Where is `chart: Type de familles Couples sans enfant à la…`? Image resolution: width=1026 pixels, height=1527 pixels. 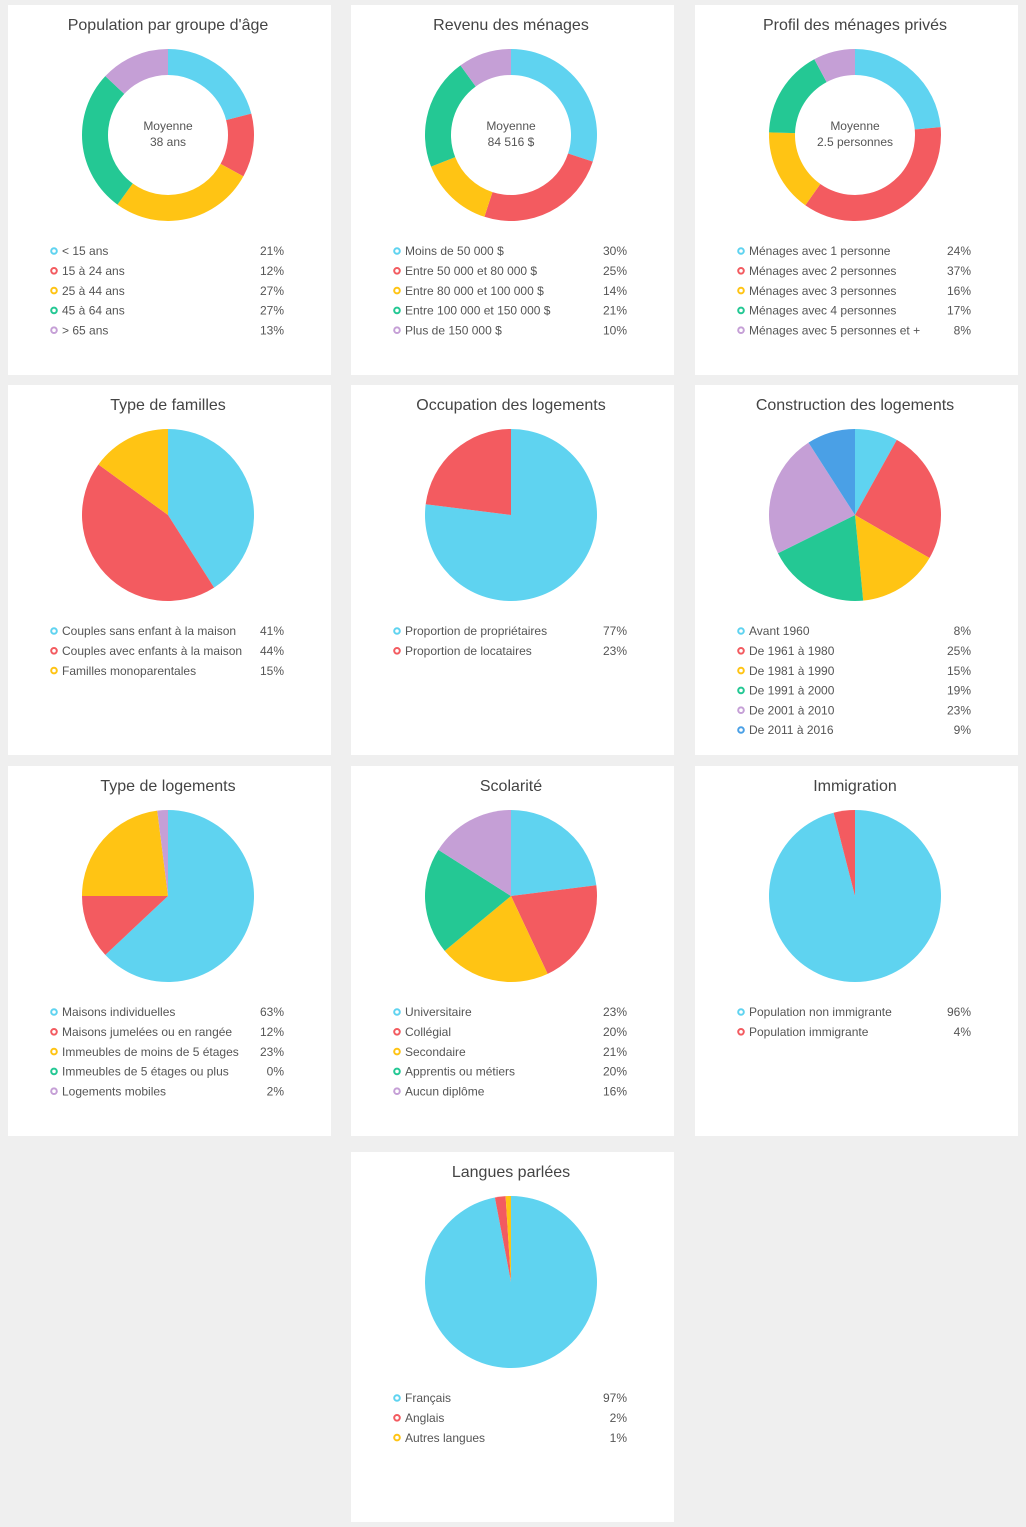
chart: Type de familles Couples sans enfant à la… is located at coordinates (167, 537).